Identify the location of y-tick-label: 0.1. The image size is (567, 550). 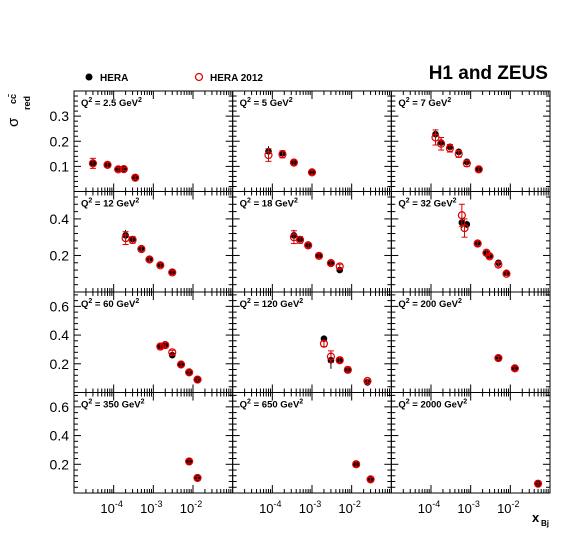
(60, 166).